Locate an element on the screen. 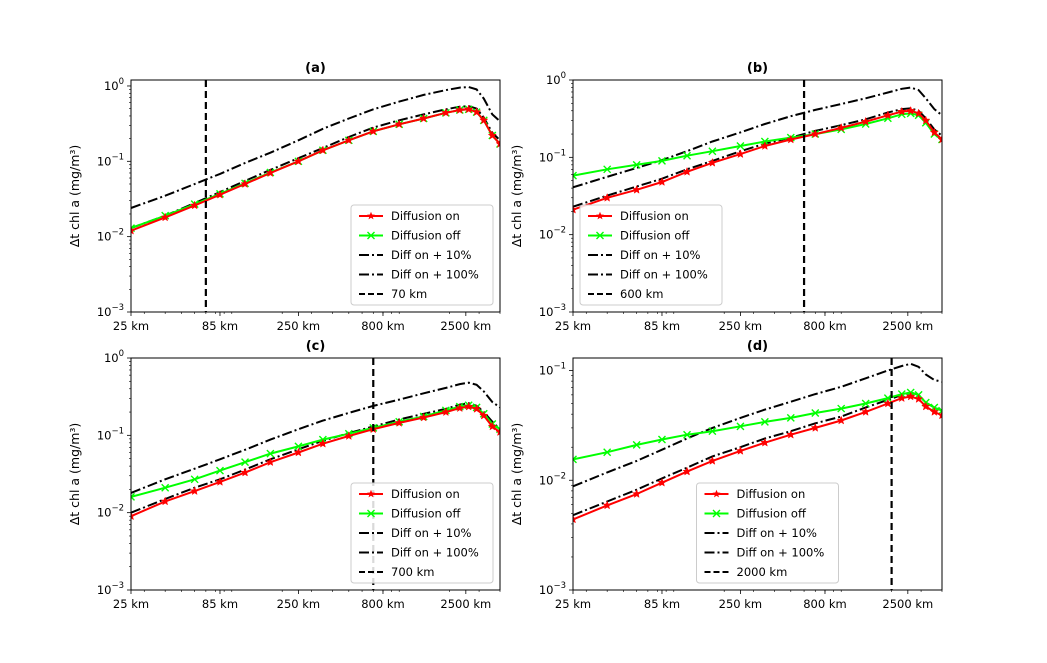  chart-title: (c) is located at coordinates (316, 346).